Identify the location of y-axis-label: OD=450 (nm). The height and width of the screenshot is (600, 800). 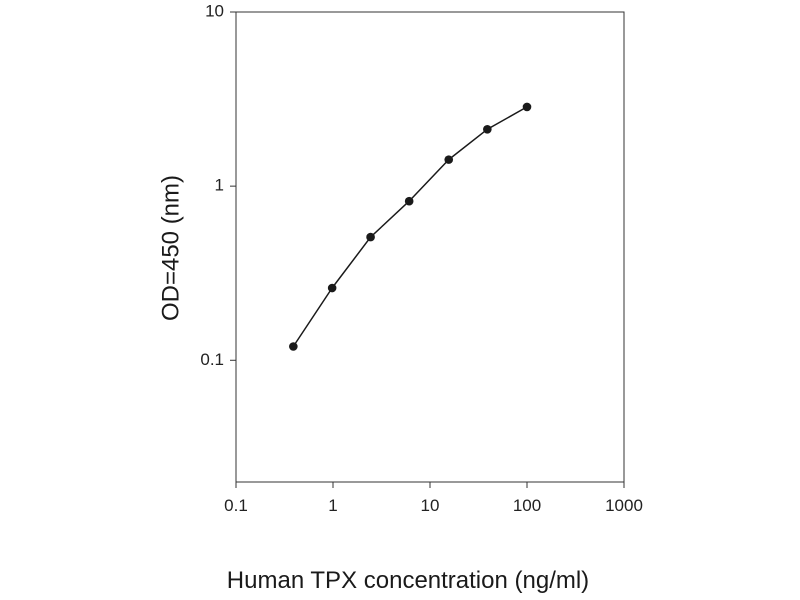
(170, 248).